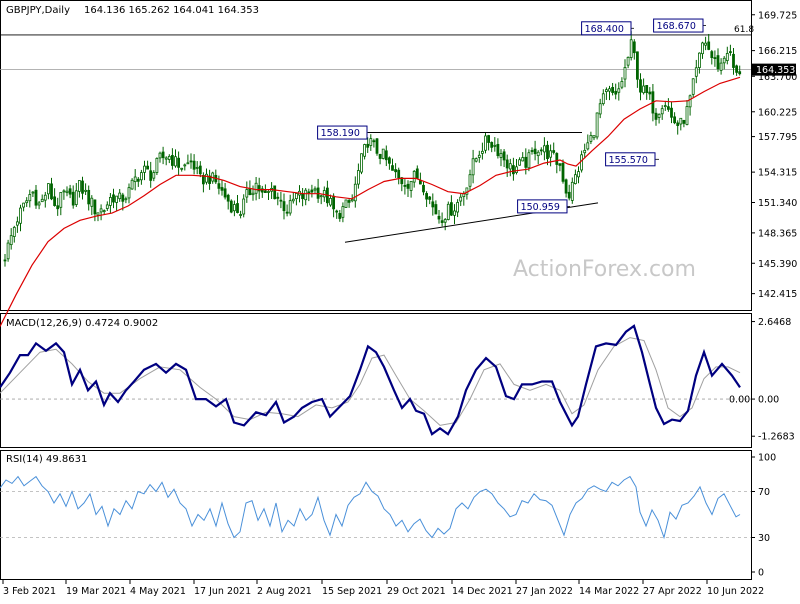 This screenshot has height=604, width=800. What do you see at coordinates (482, 591) in the screenshot?
I see `x-tick-label: 14 Dec 2021` at bounding box center [482, 591].